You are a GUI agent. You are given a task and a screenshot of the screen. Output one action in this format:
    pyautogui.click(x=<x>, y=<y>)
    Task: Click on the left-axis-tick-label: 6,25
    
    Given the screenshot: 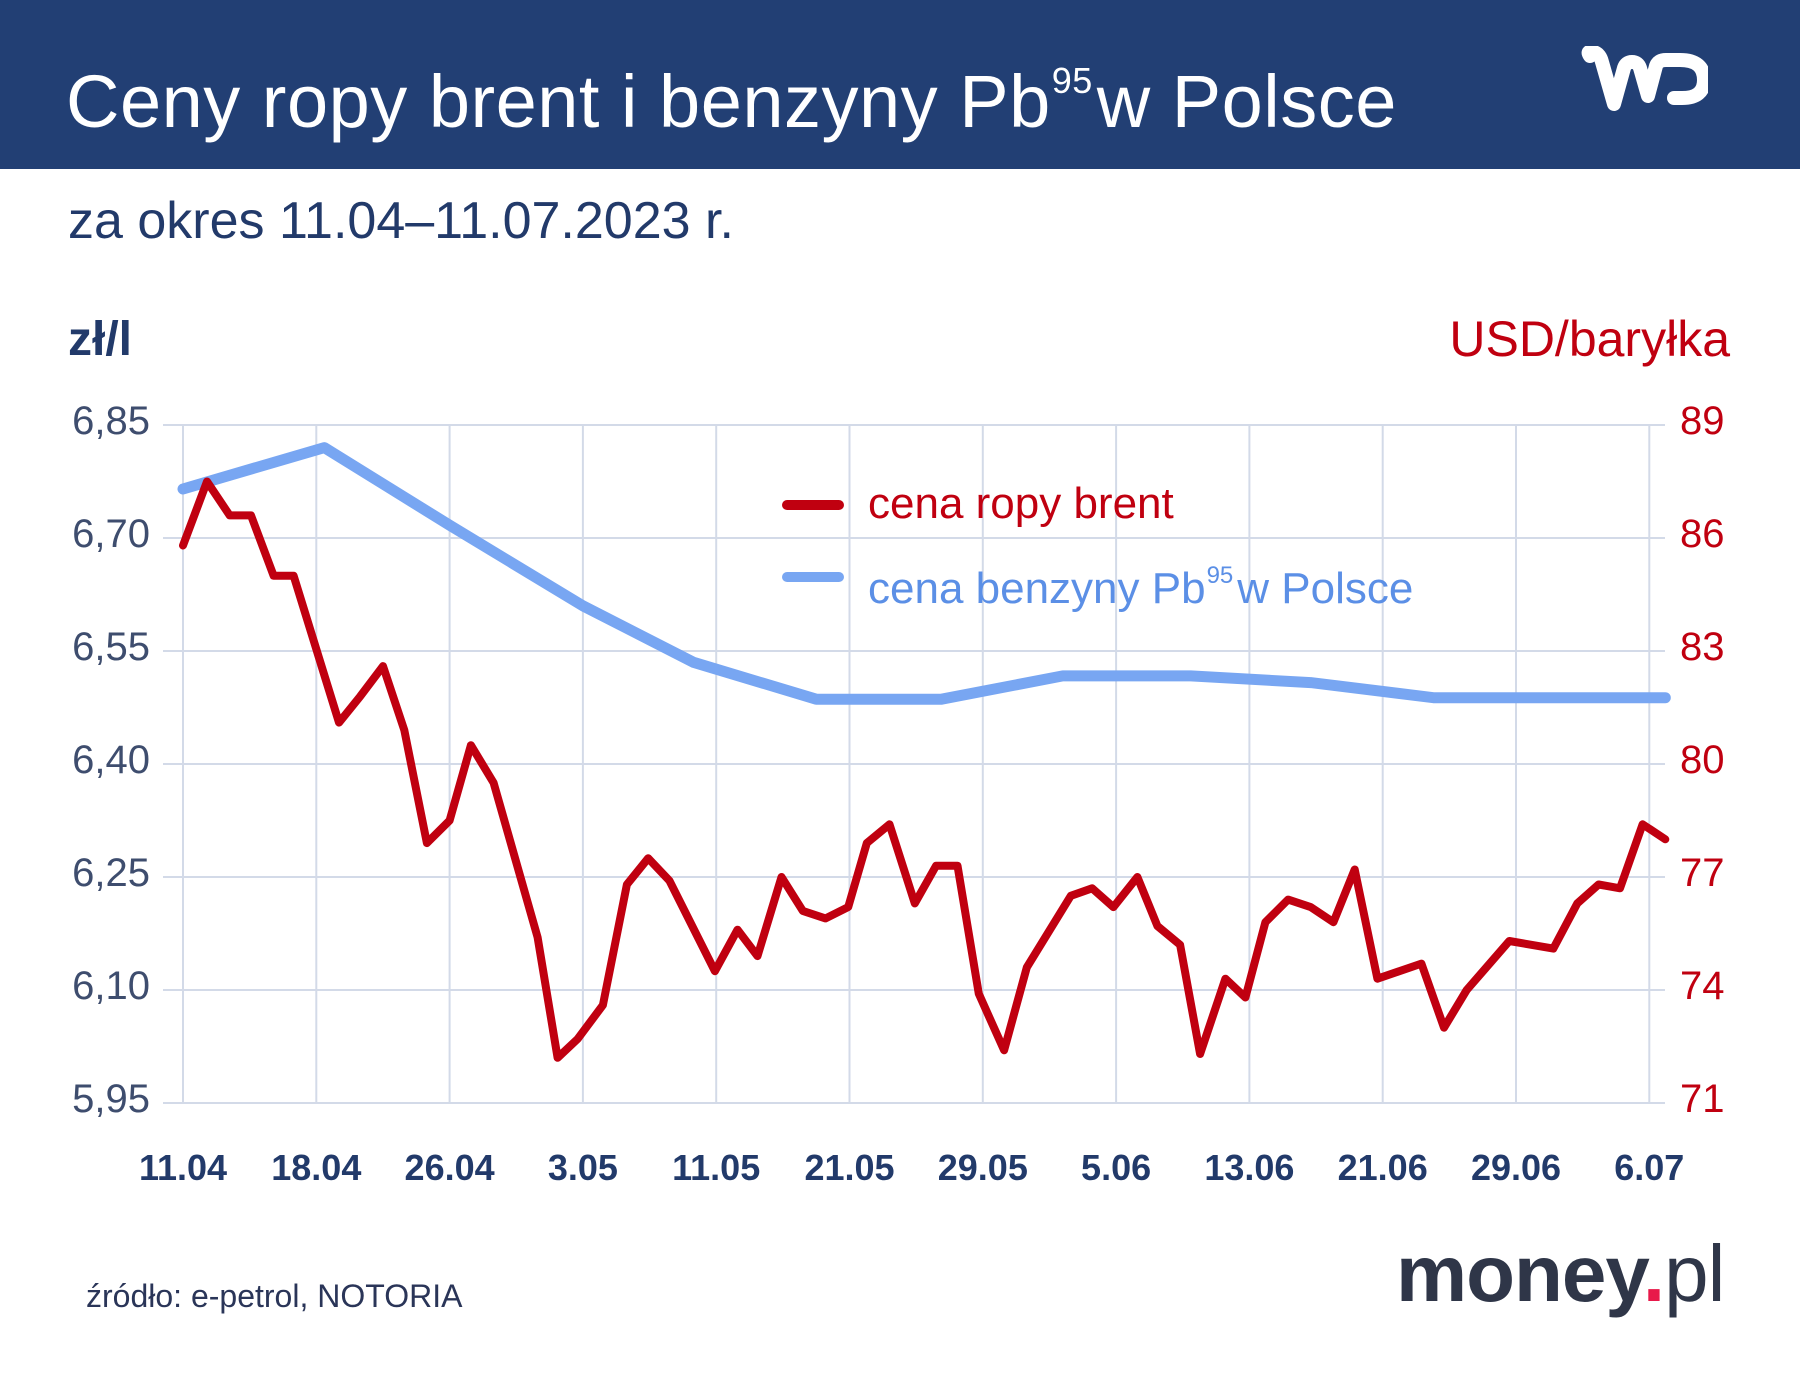 What is the action you would take?
    pyautogui.click(x=111, y=873)
    